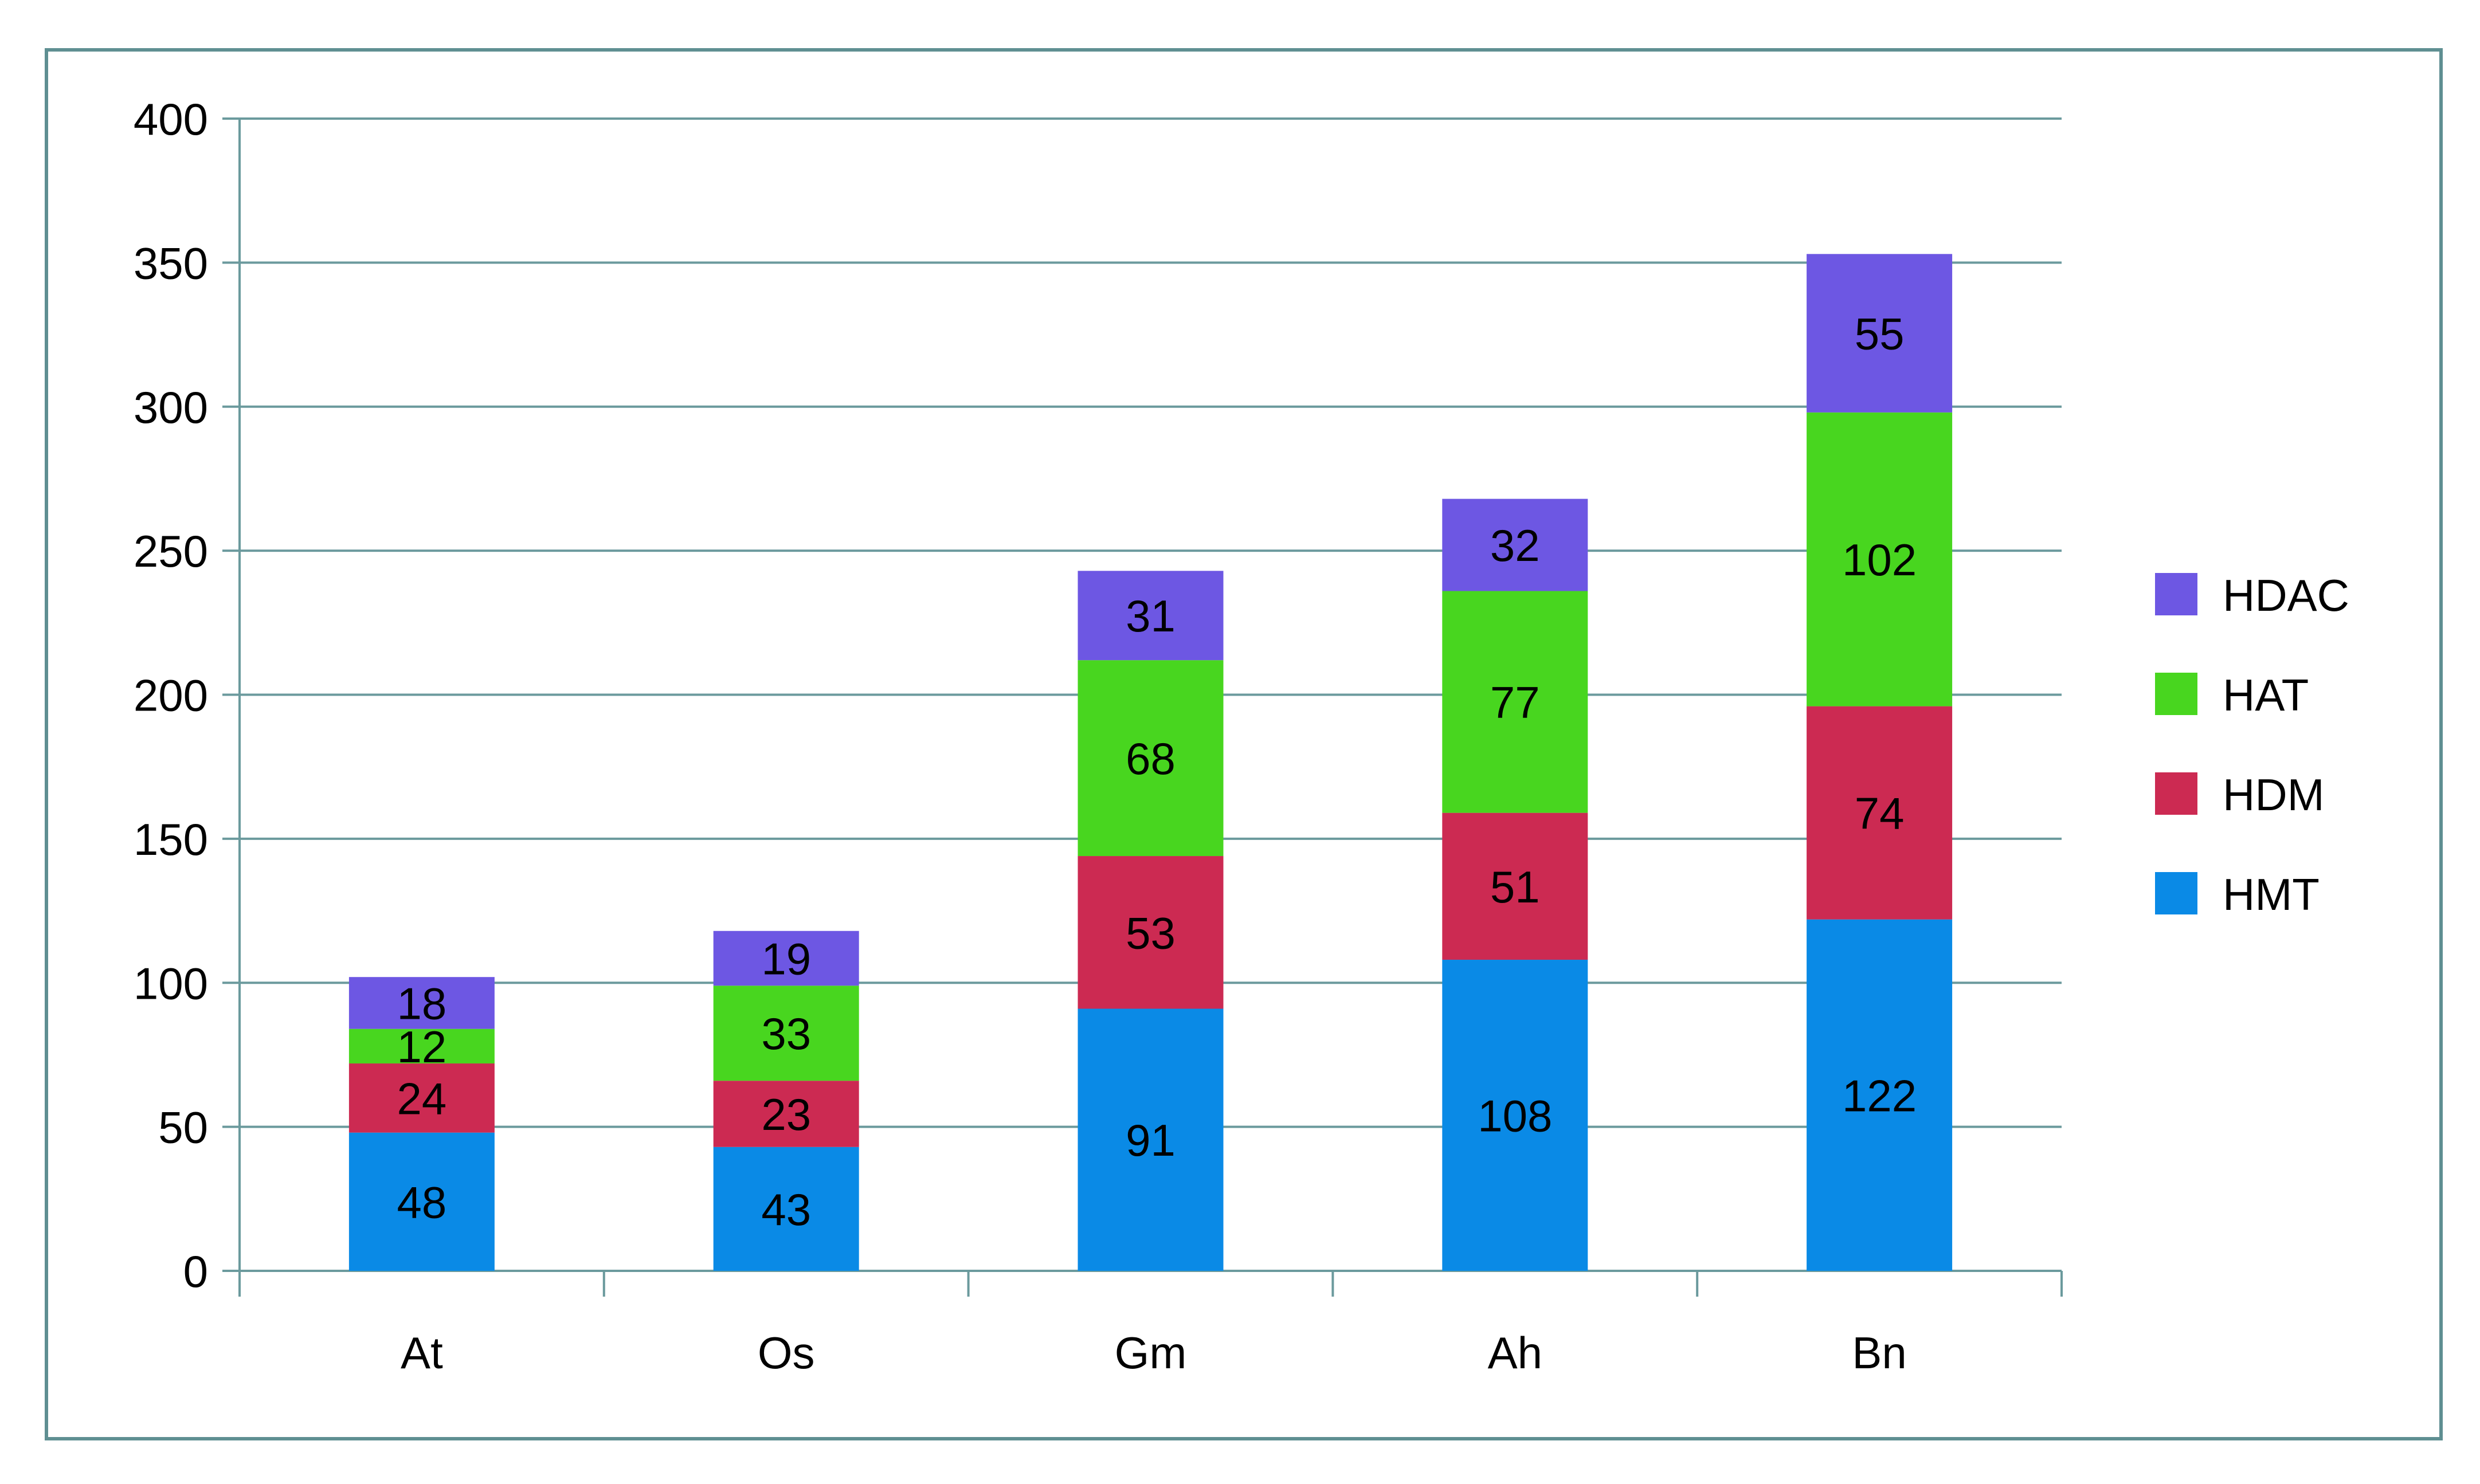  I want to click on legend-label: HAT, so click(2266, 695).